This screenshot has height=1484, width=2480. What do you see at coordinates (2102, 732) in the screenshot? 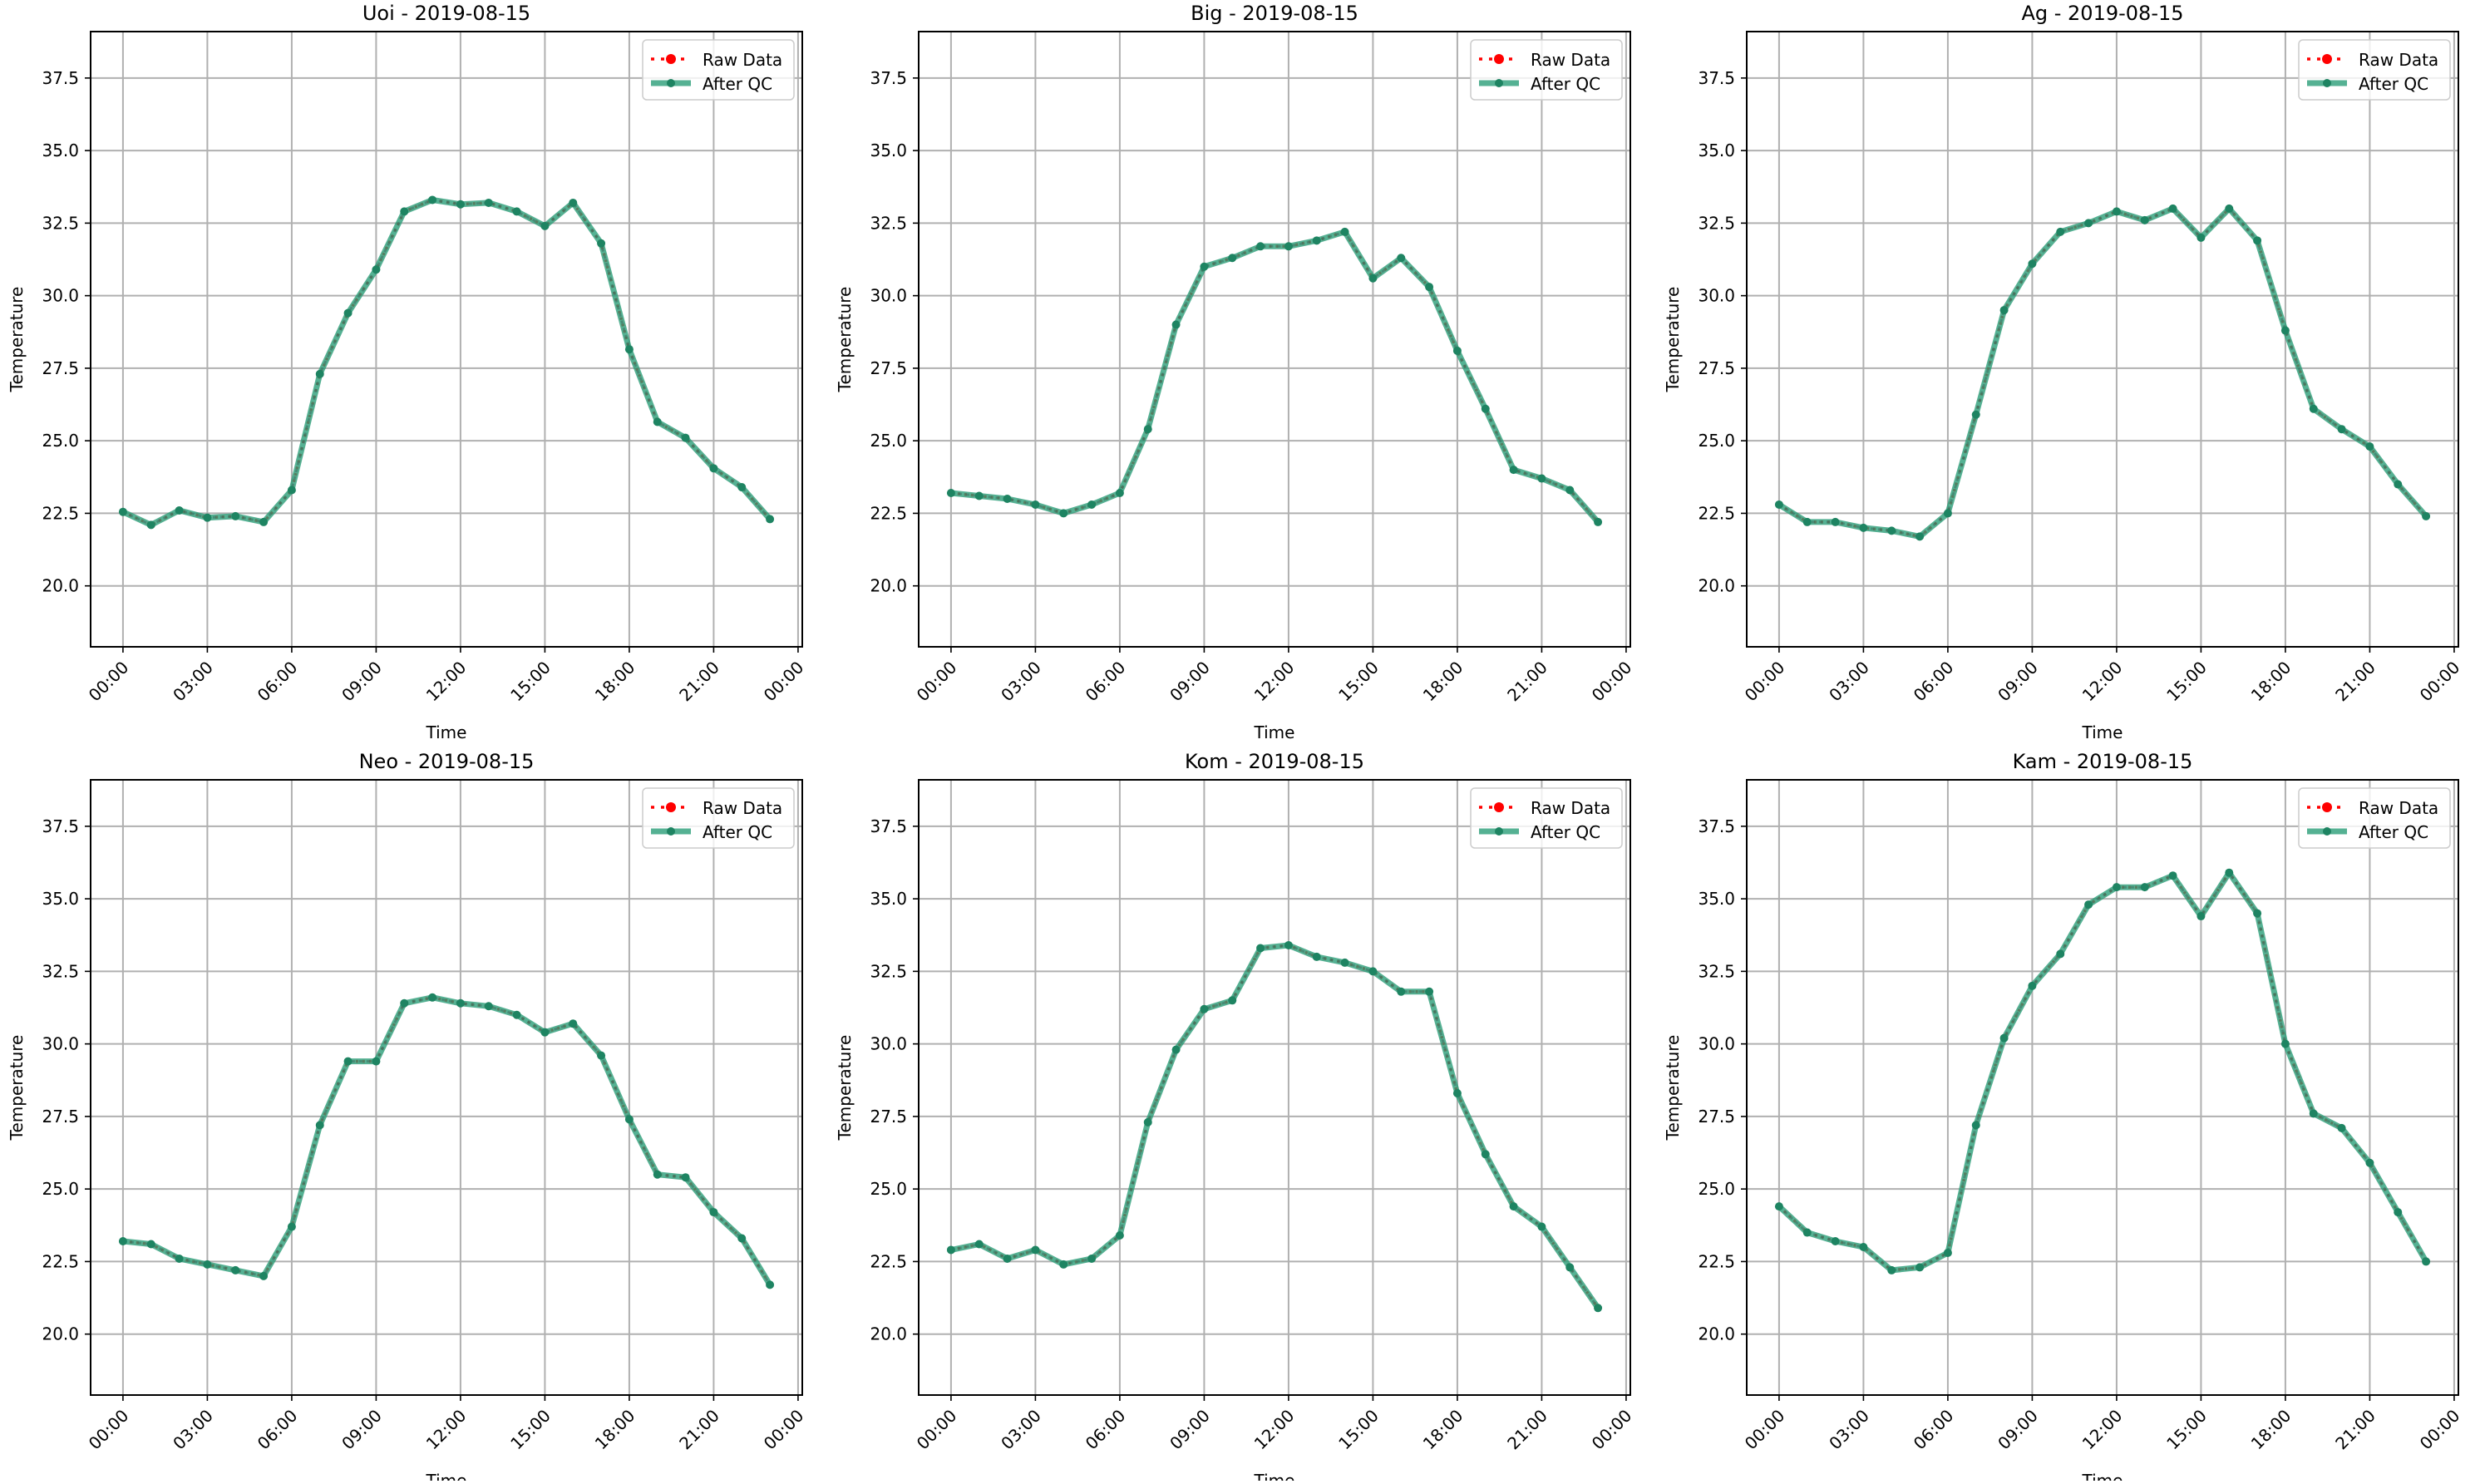
I see `x-axis-label: Time` at bounding box center [2102, 732].